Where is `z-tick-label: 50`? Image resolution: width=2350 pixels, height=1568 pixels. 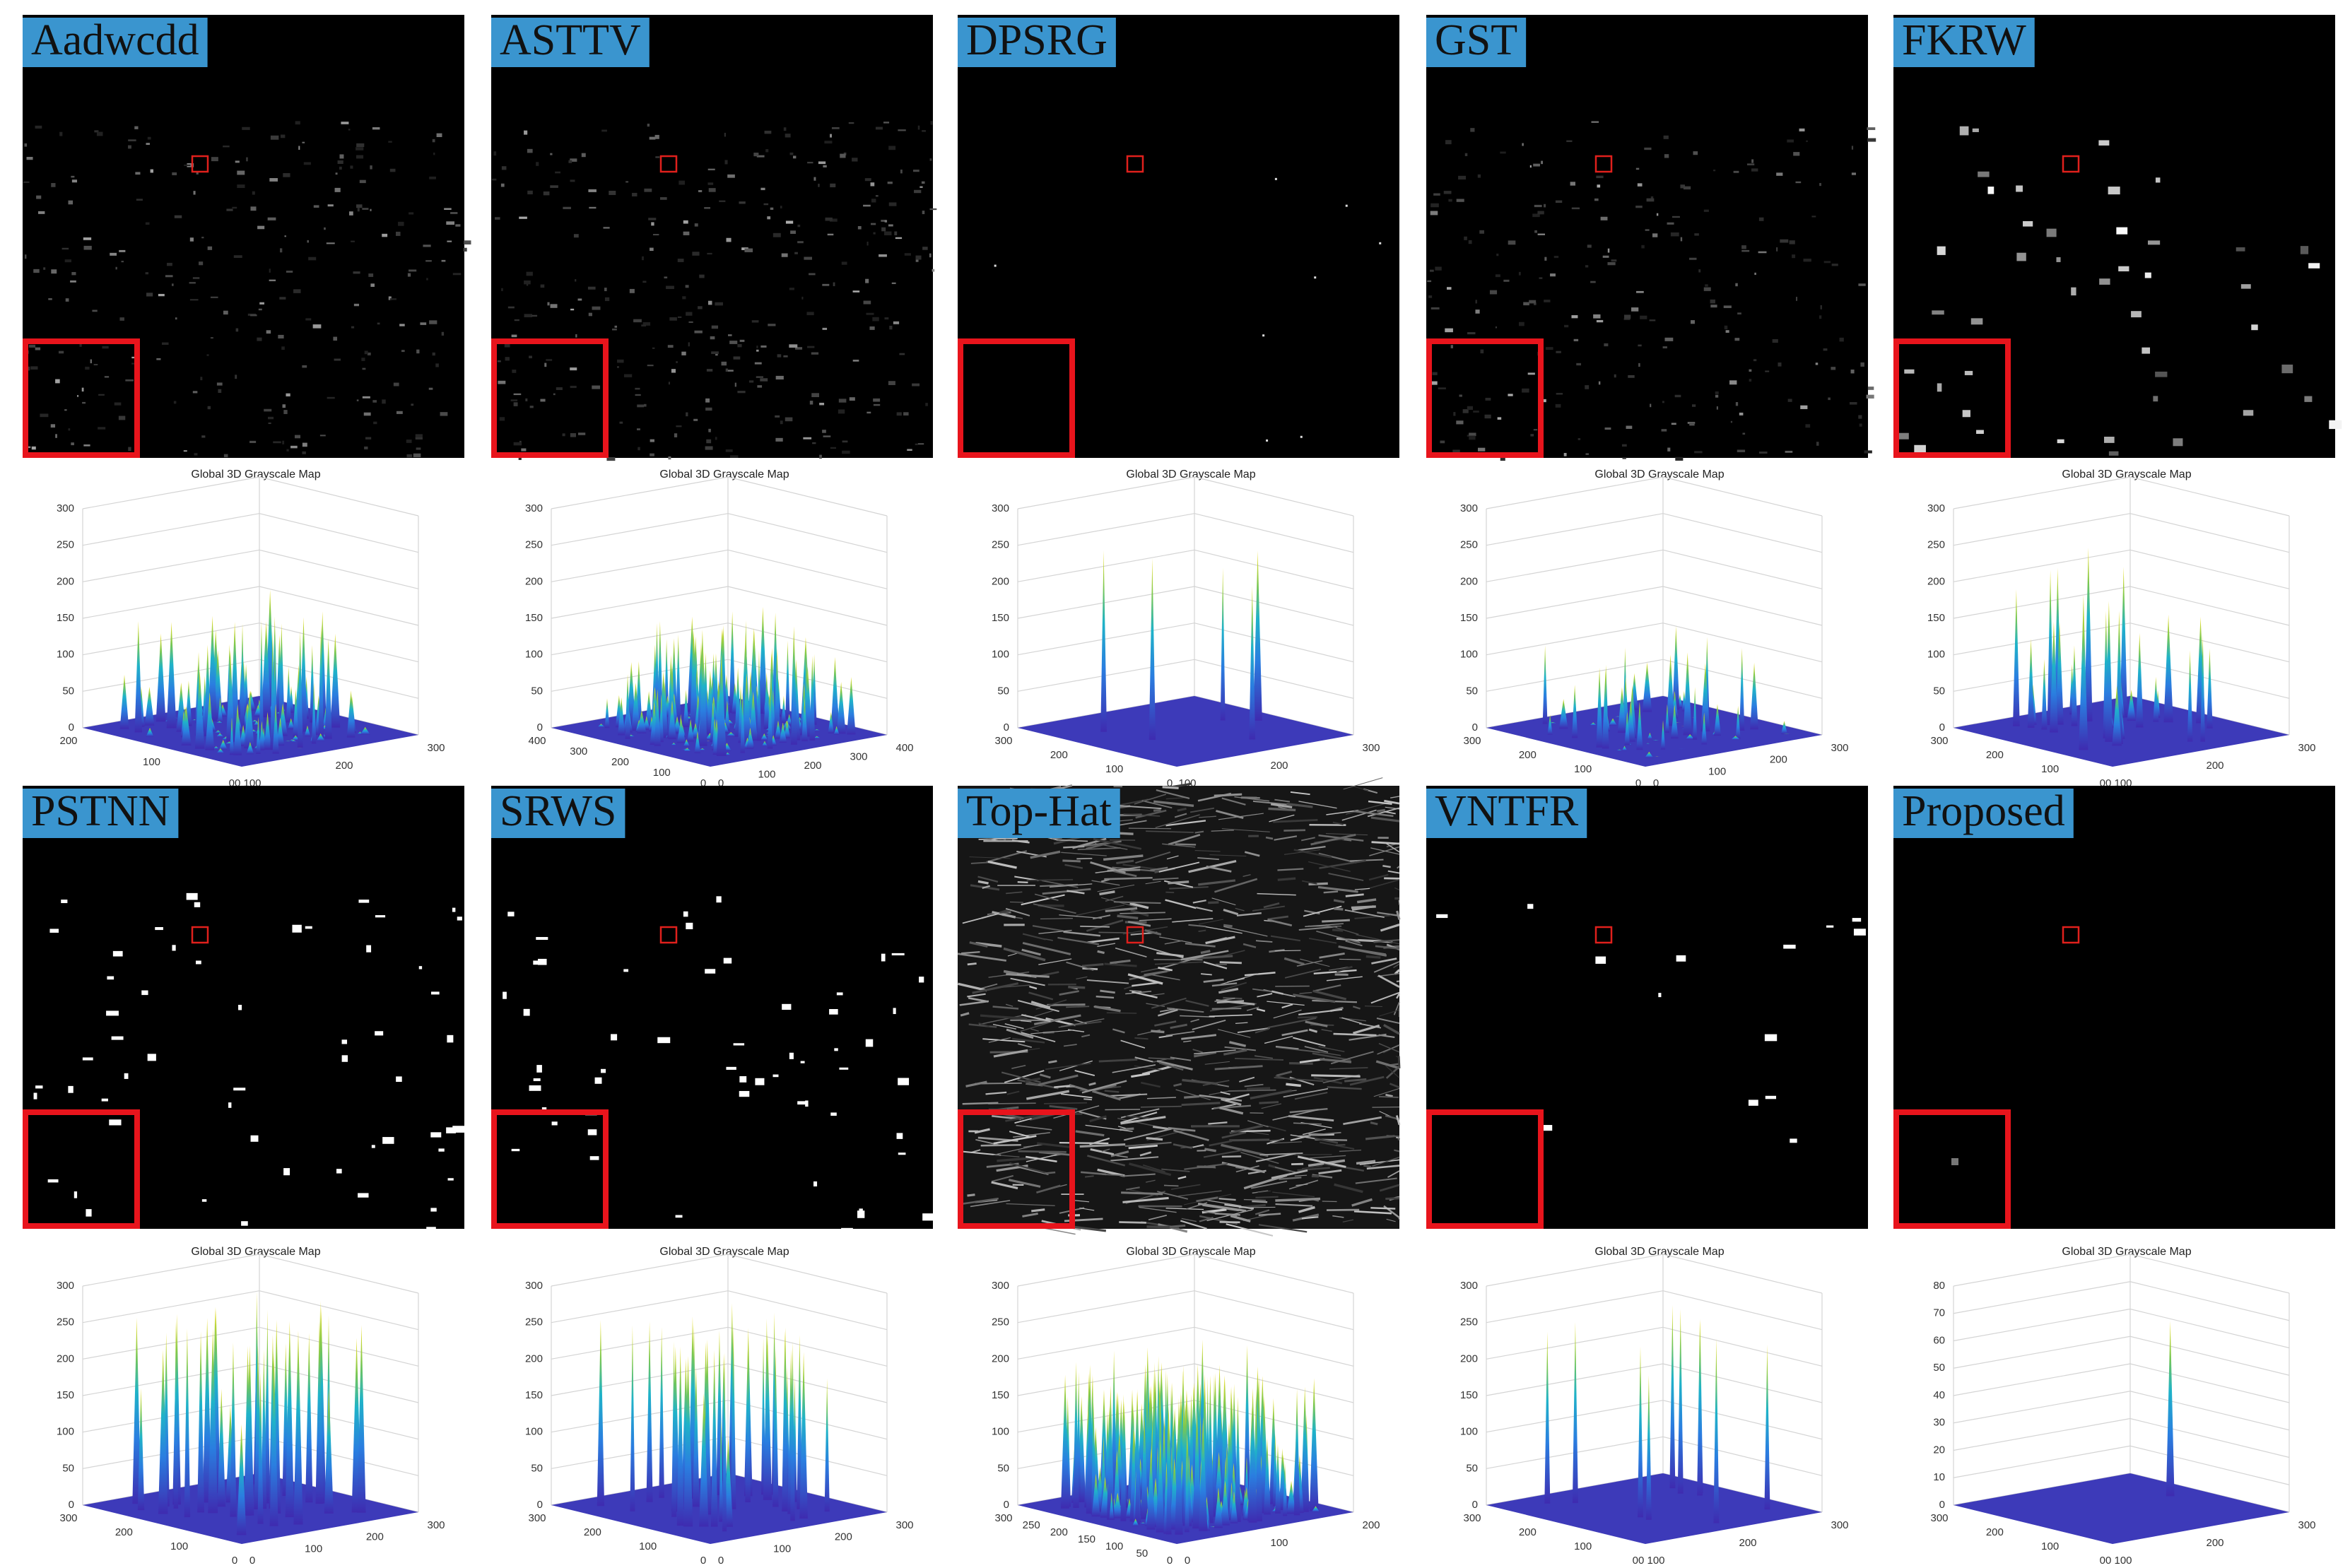
z-tick-label: 50 is located at coordinates (1939, 1368).